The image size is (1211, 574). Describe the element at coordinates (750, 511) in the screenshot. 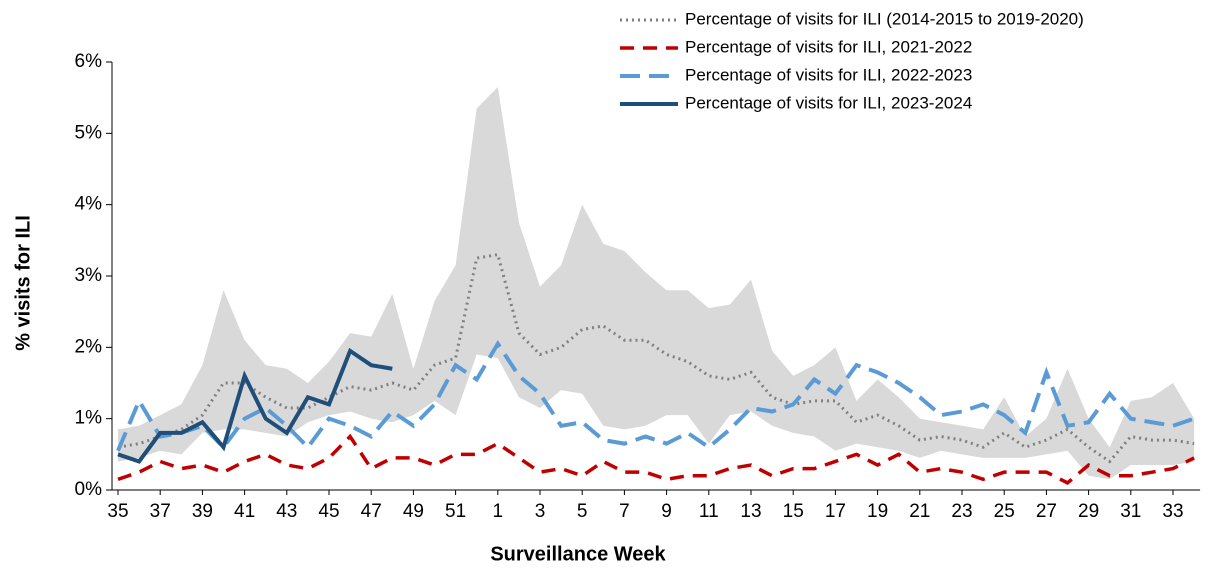

I see `x-tick-label: 13` at that location.